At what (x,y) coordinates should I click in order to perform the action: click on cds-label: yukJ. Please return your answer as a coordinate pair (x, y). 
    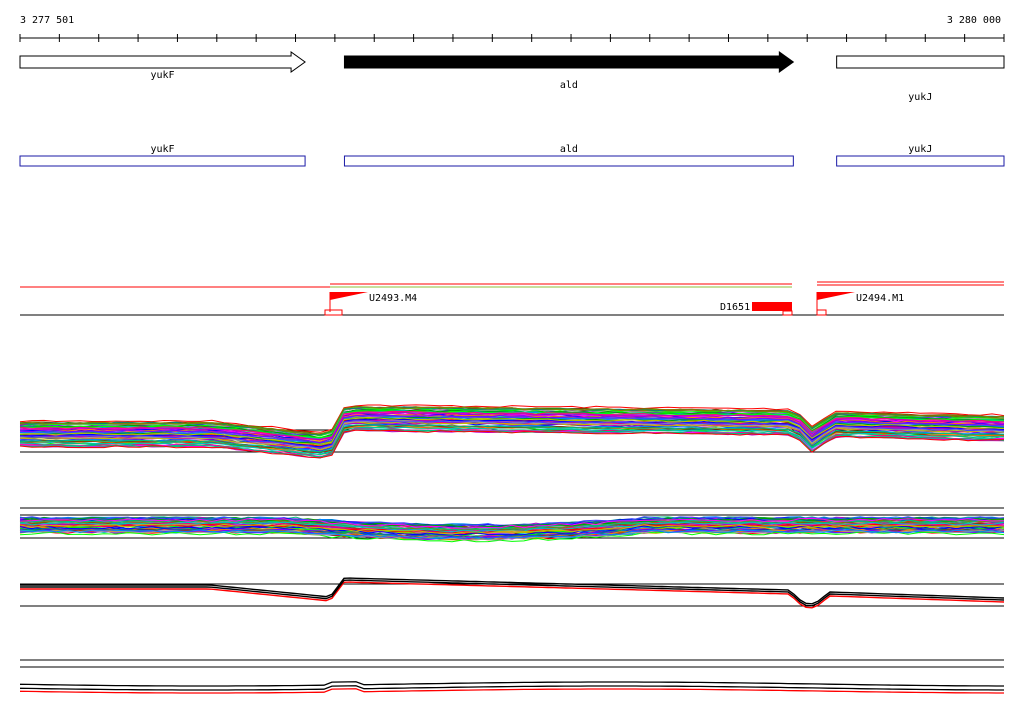
    Looking at the image, I should click on (920, 149).